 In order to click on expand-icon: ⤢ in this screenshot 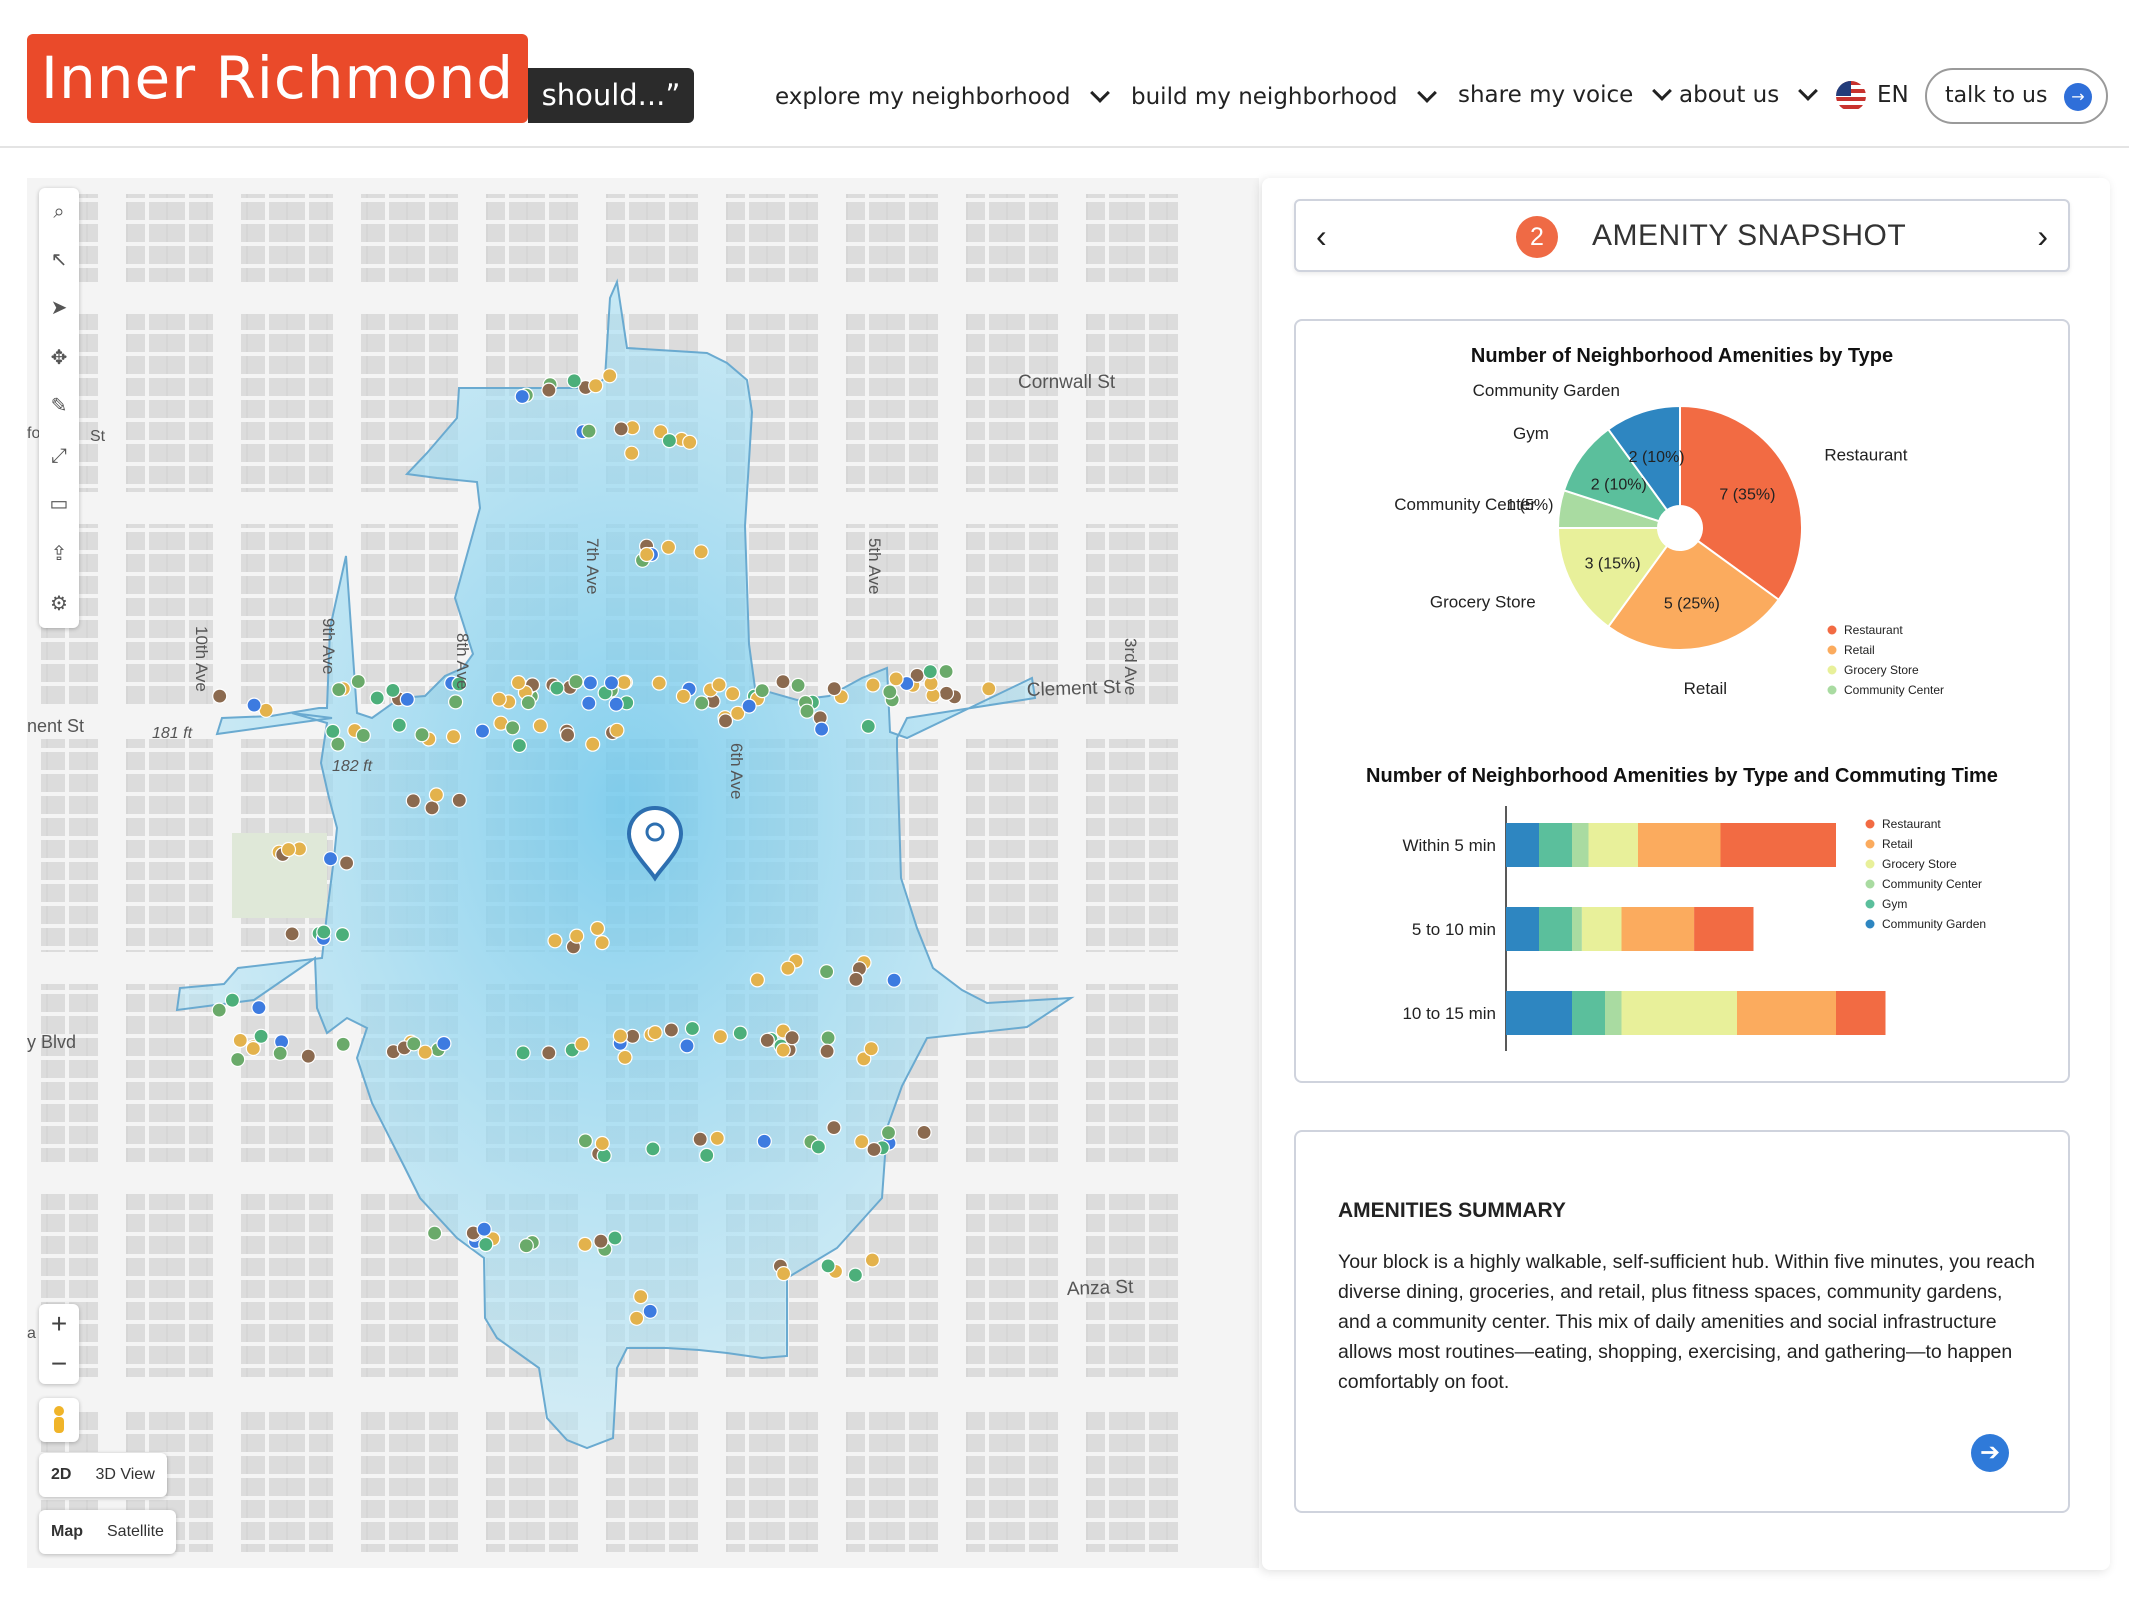, I will do `click(59, 456)`.